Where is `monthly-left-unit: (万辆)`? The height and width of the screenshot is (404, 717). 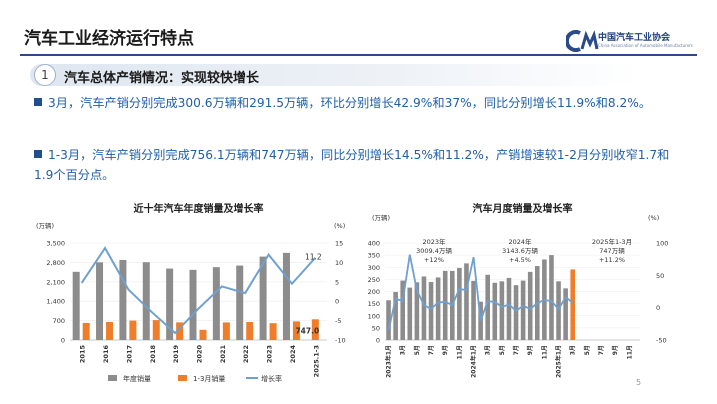
monthly-left-unit: (万辆) is located at coordinates (381, 217).